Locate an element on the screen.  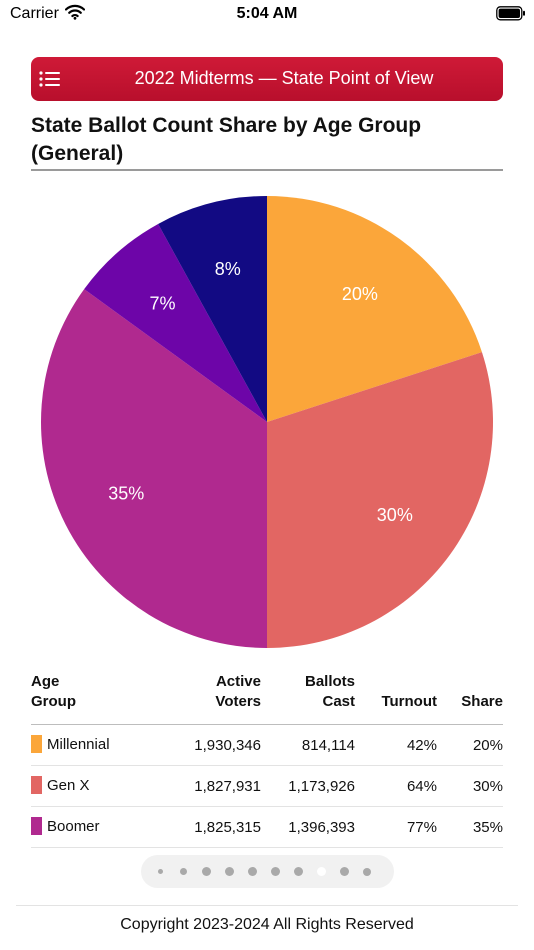
header-age-group-line1: Age is located at coordinates (45, 681).